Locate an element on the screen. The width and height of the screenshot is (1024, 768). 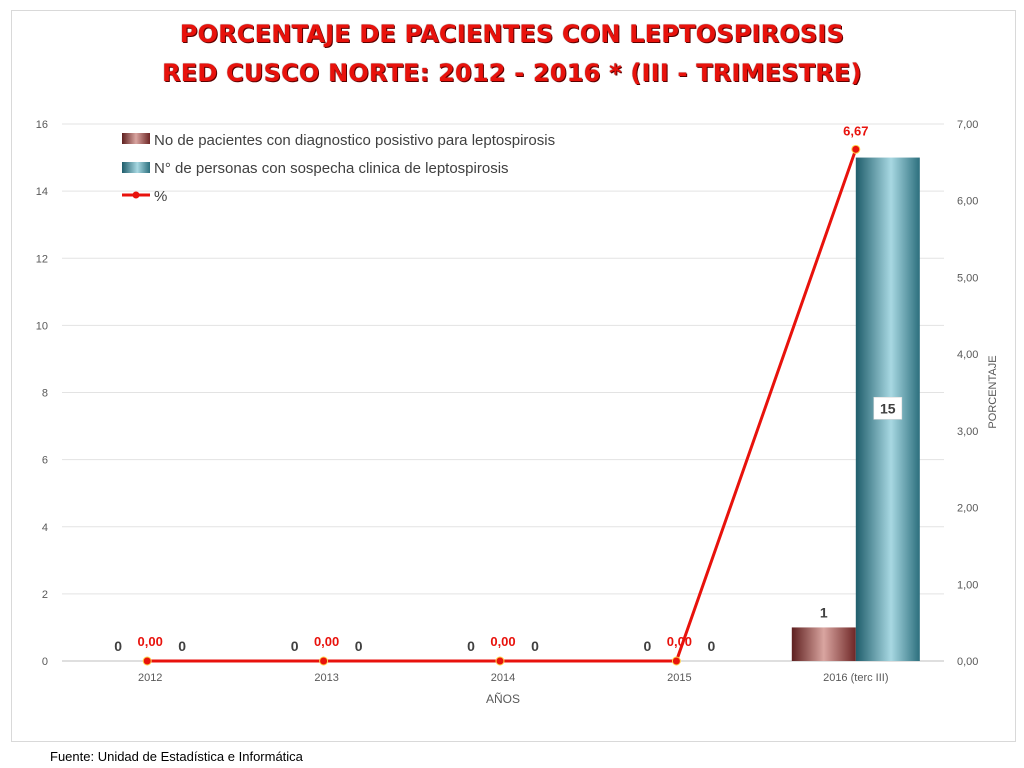
y2-tick-label: 0,00 is located at coordinates (967, 662).